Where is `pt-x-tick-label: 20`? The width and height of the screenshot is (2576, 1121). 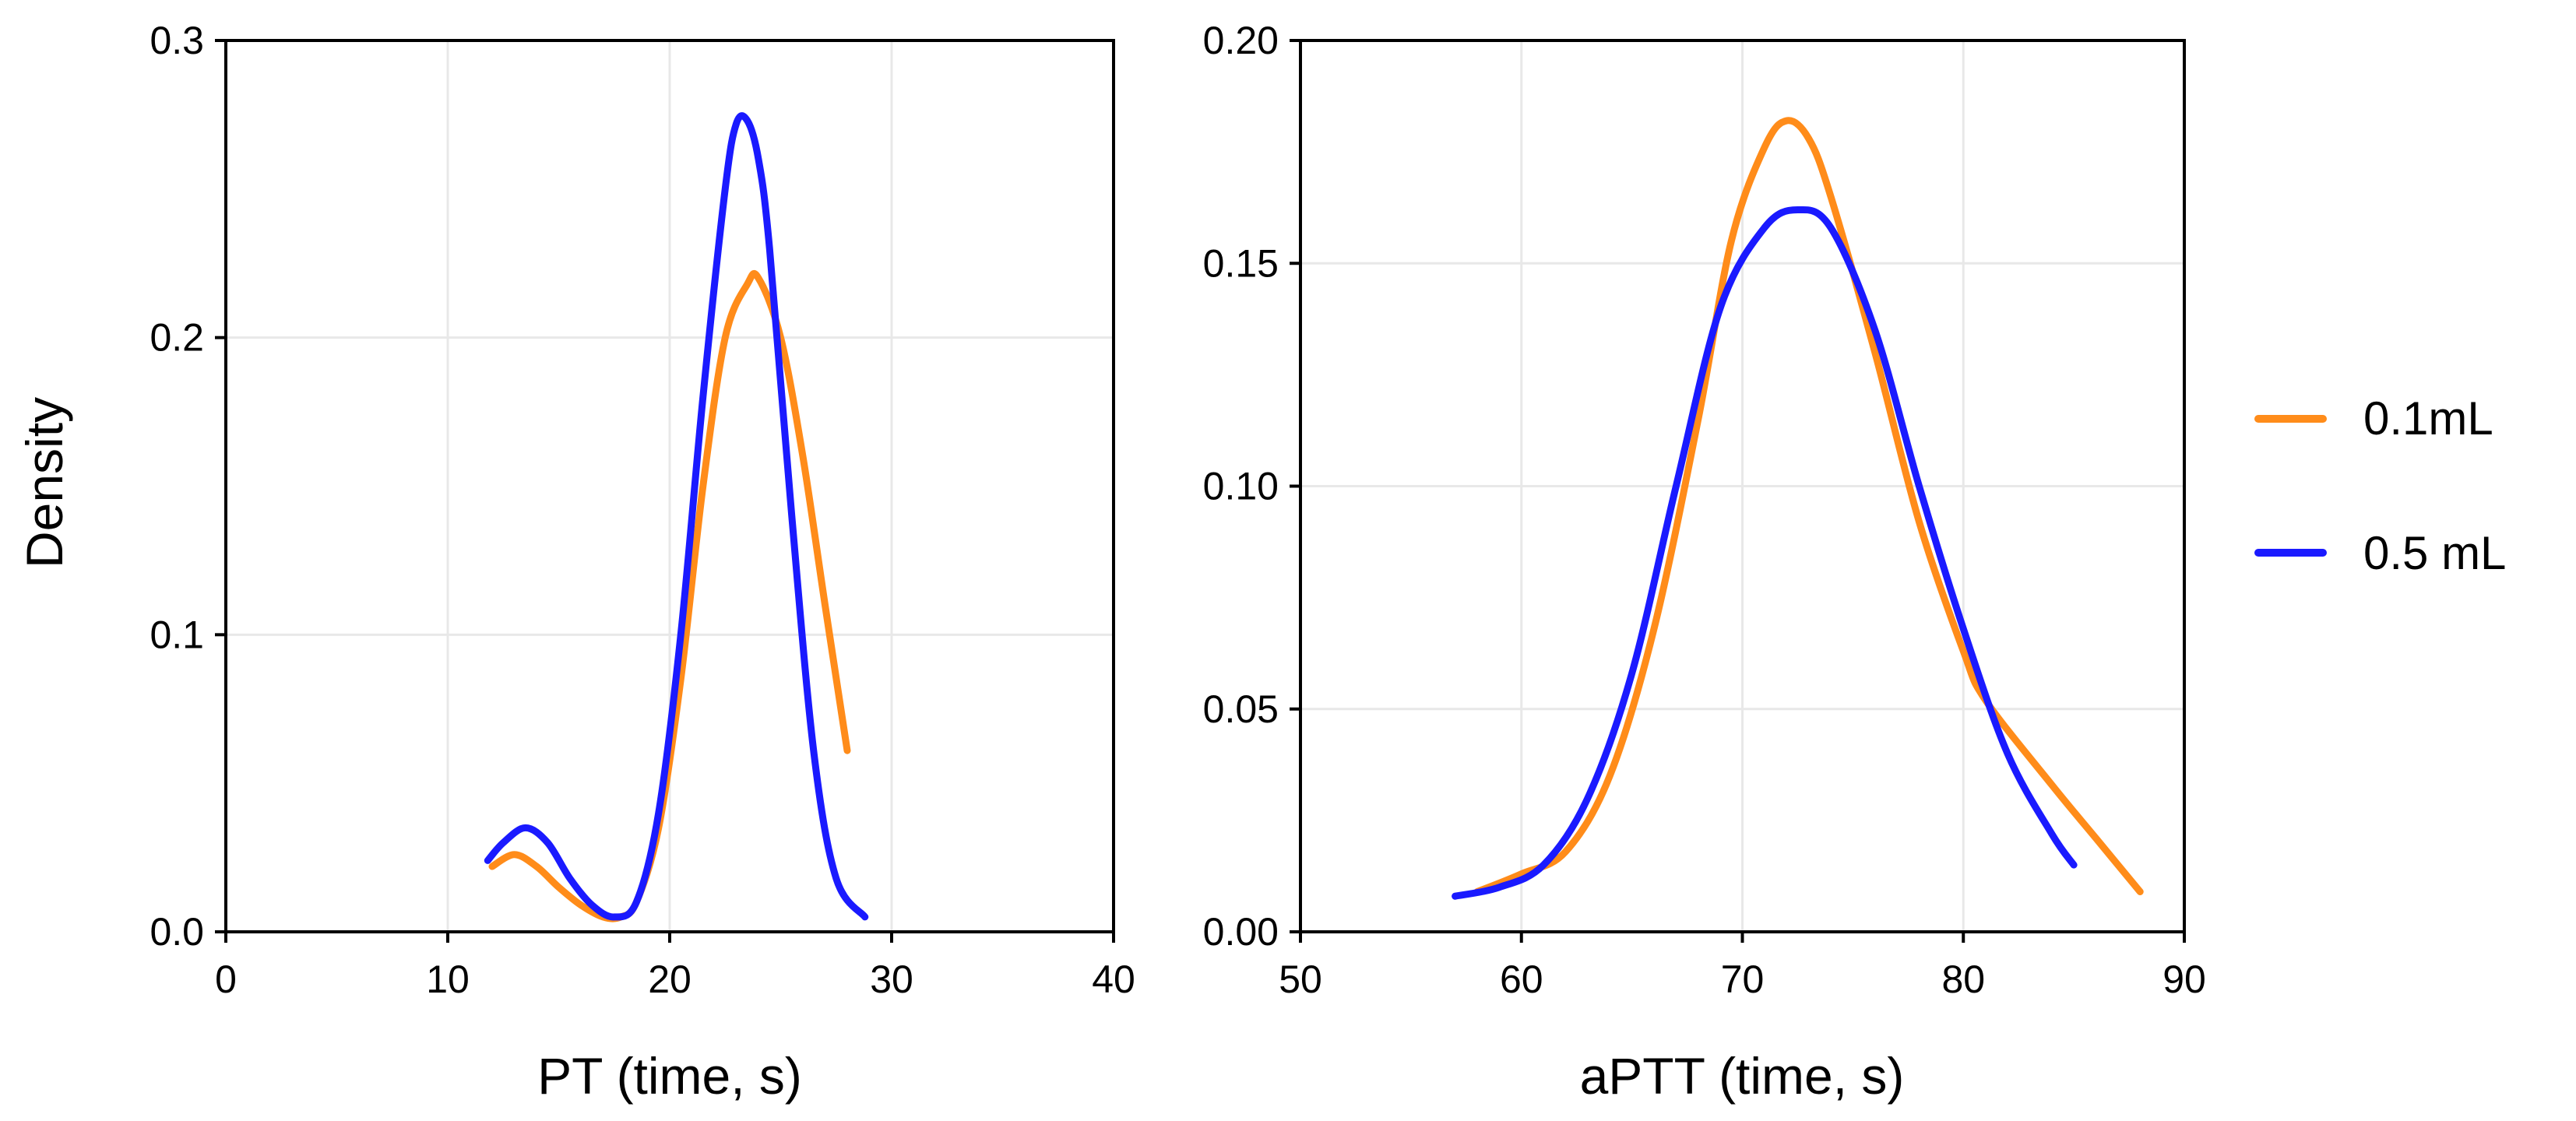 pt-x-tick-label: 20 is located at coordinates (670, 979).